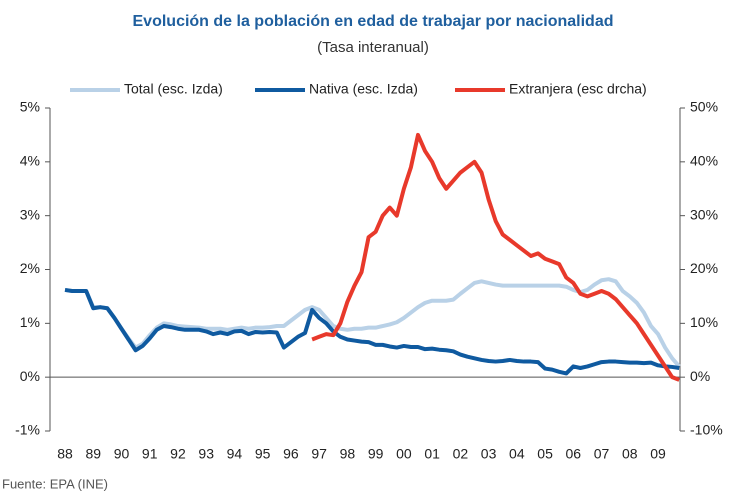  Describe the element at coordinates (30, 161) in the screenshot. I see `y-tick-label: 4%` at that location.